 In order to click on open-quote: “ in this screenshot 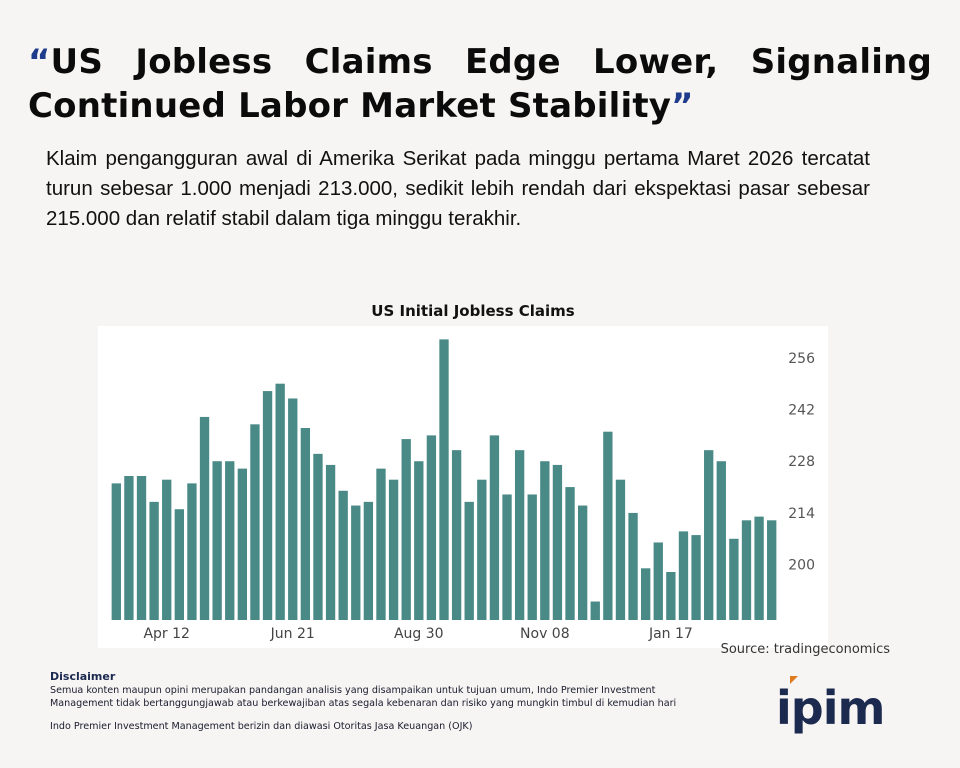, I will do `click(39, 62)`.